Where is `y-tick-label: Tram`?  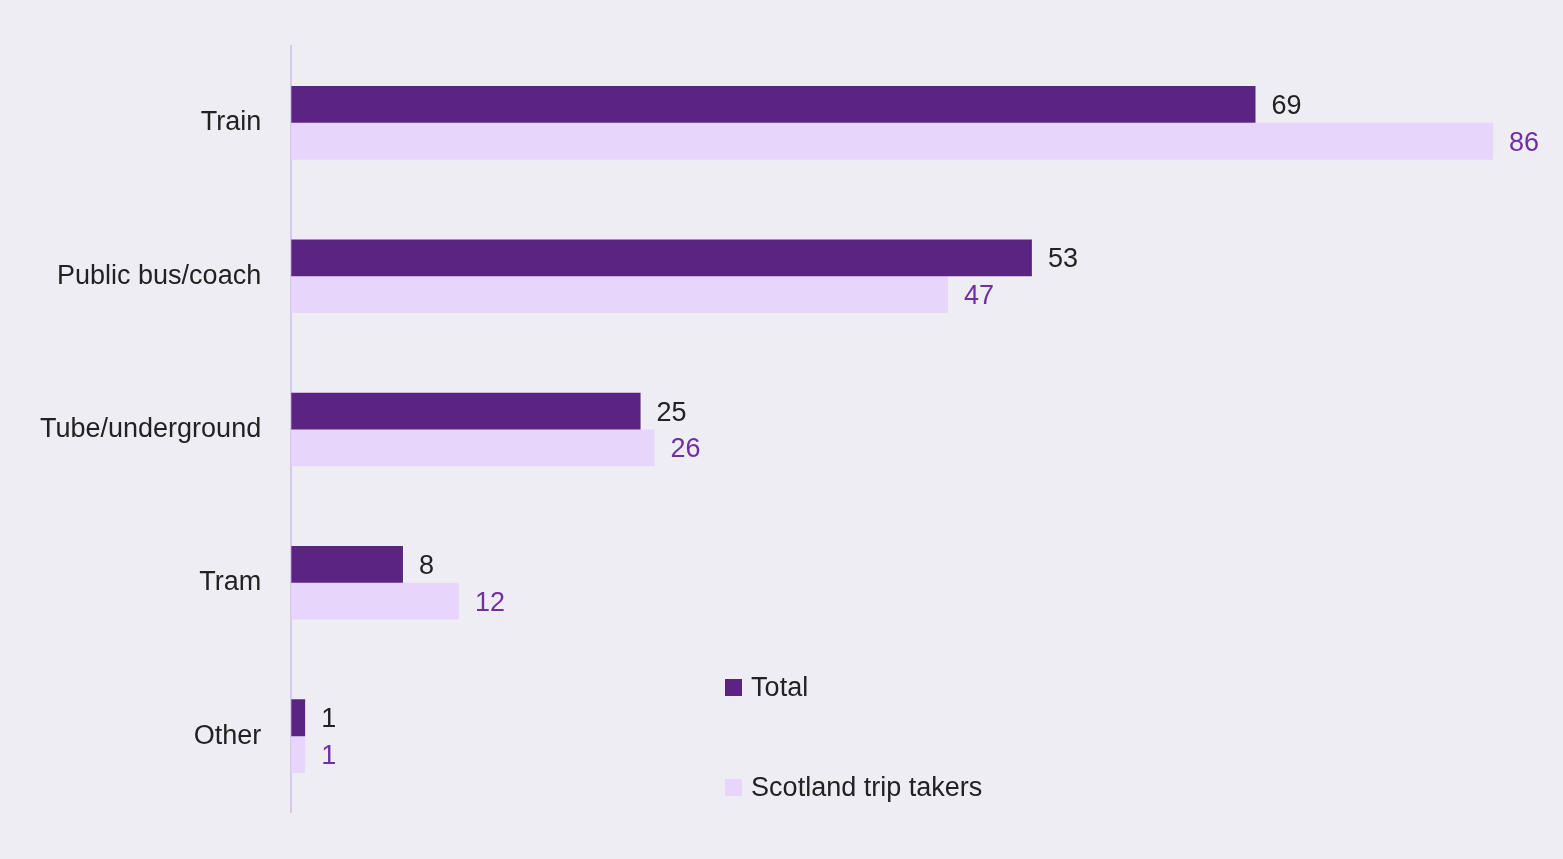
y-tick-label: Tram is located at coordinates (230, 581).